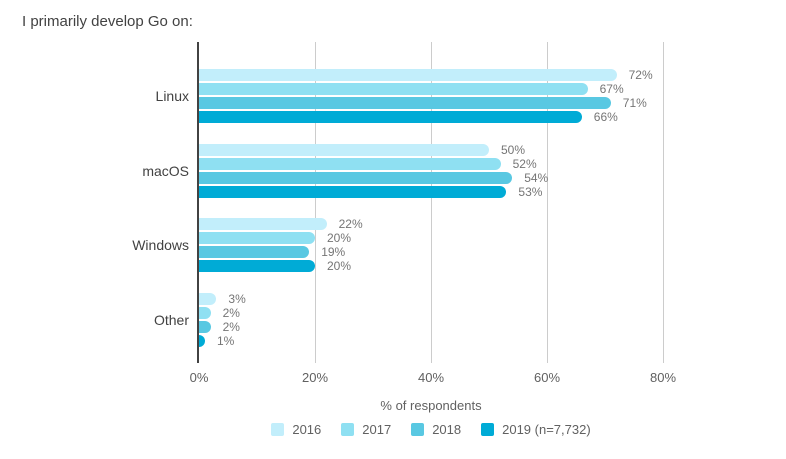 This screenshot has width=786, height=459. Describe the element at coordinates (307, 429) in the screenshot. I see `legend-label: 2016` at that location.